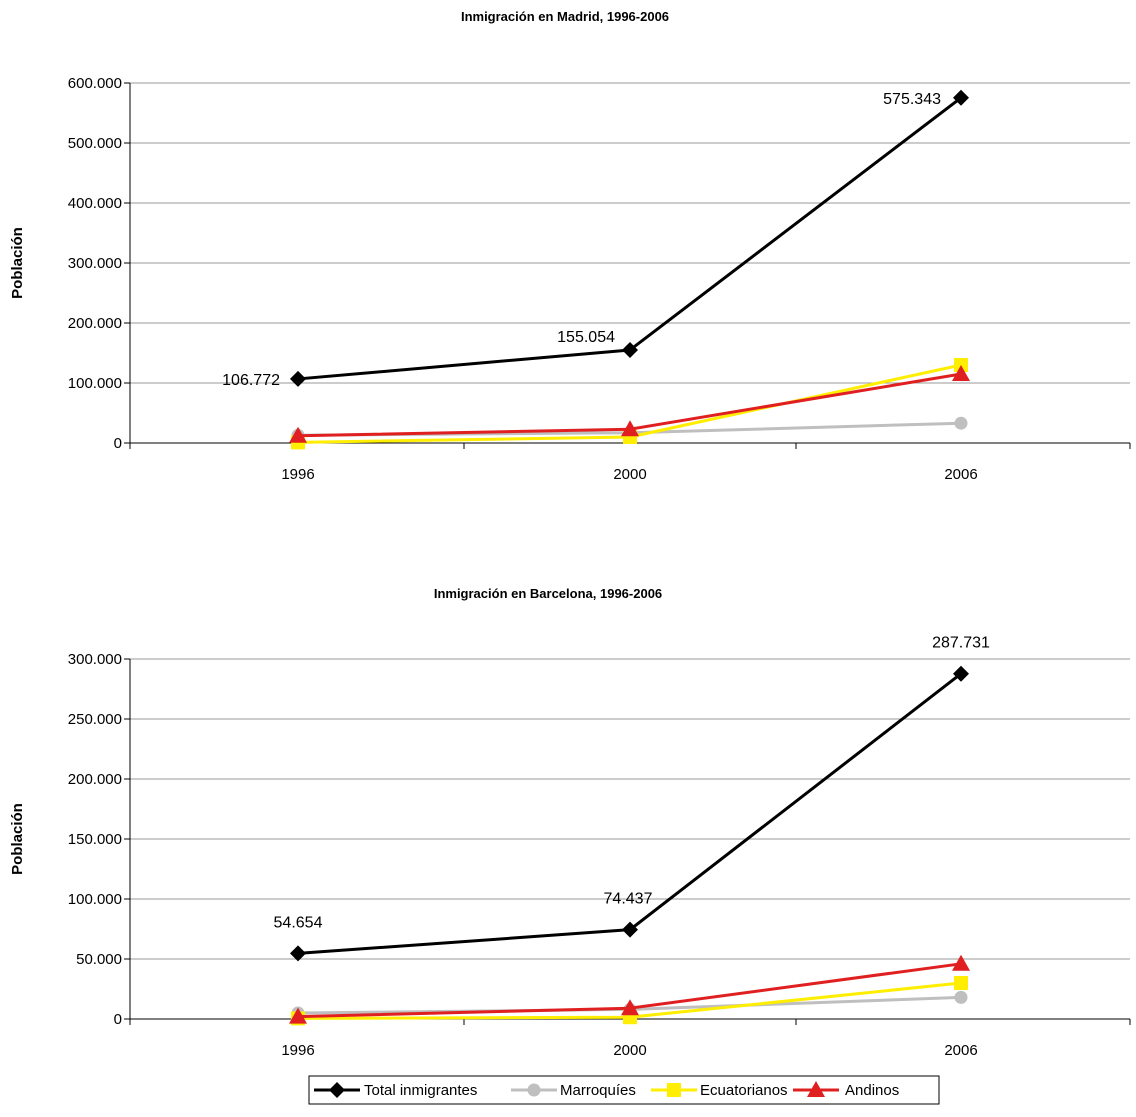  Describe the element at coordinates (251, 380) in the screenshot. I see `data-label: 106.772` at that location.